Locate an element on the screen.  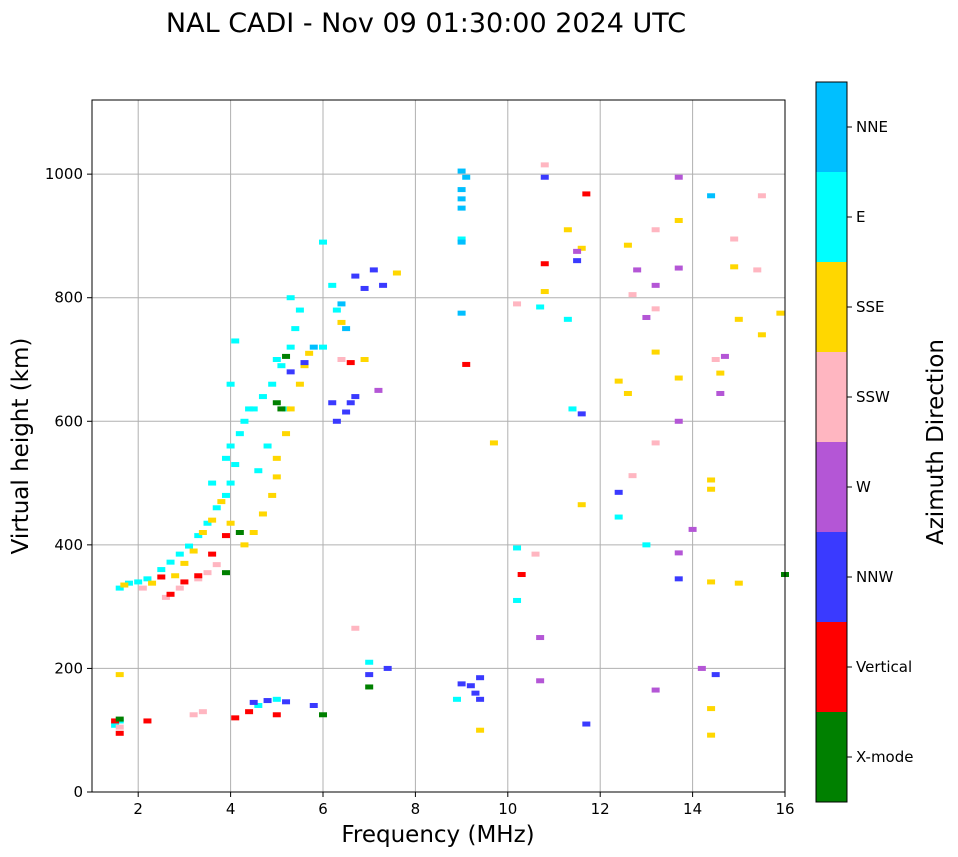
colorbar-label-sse: SSE is located at coordinates (870, 307).